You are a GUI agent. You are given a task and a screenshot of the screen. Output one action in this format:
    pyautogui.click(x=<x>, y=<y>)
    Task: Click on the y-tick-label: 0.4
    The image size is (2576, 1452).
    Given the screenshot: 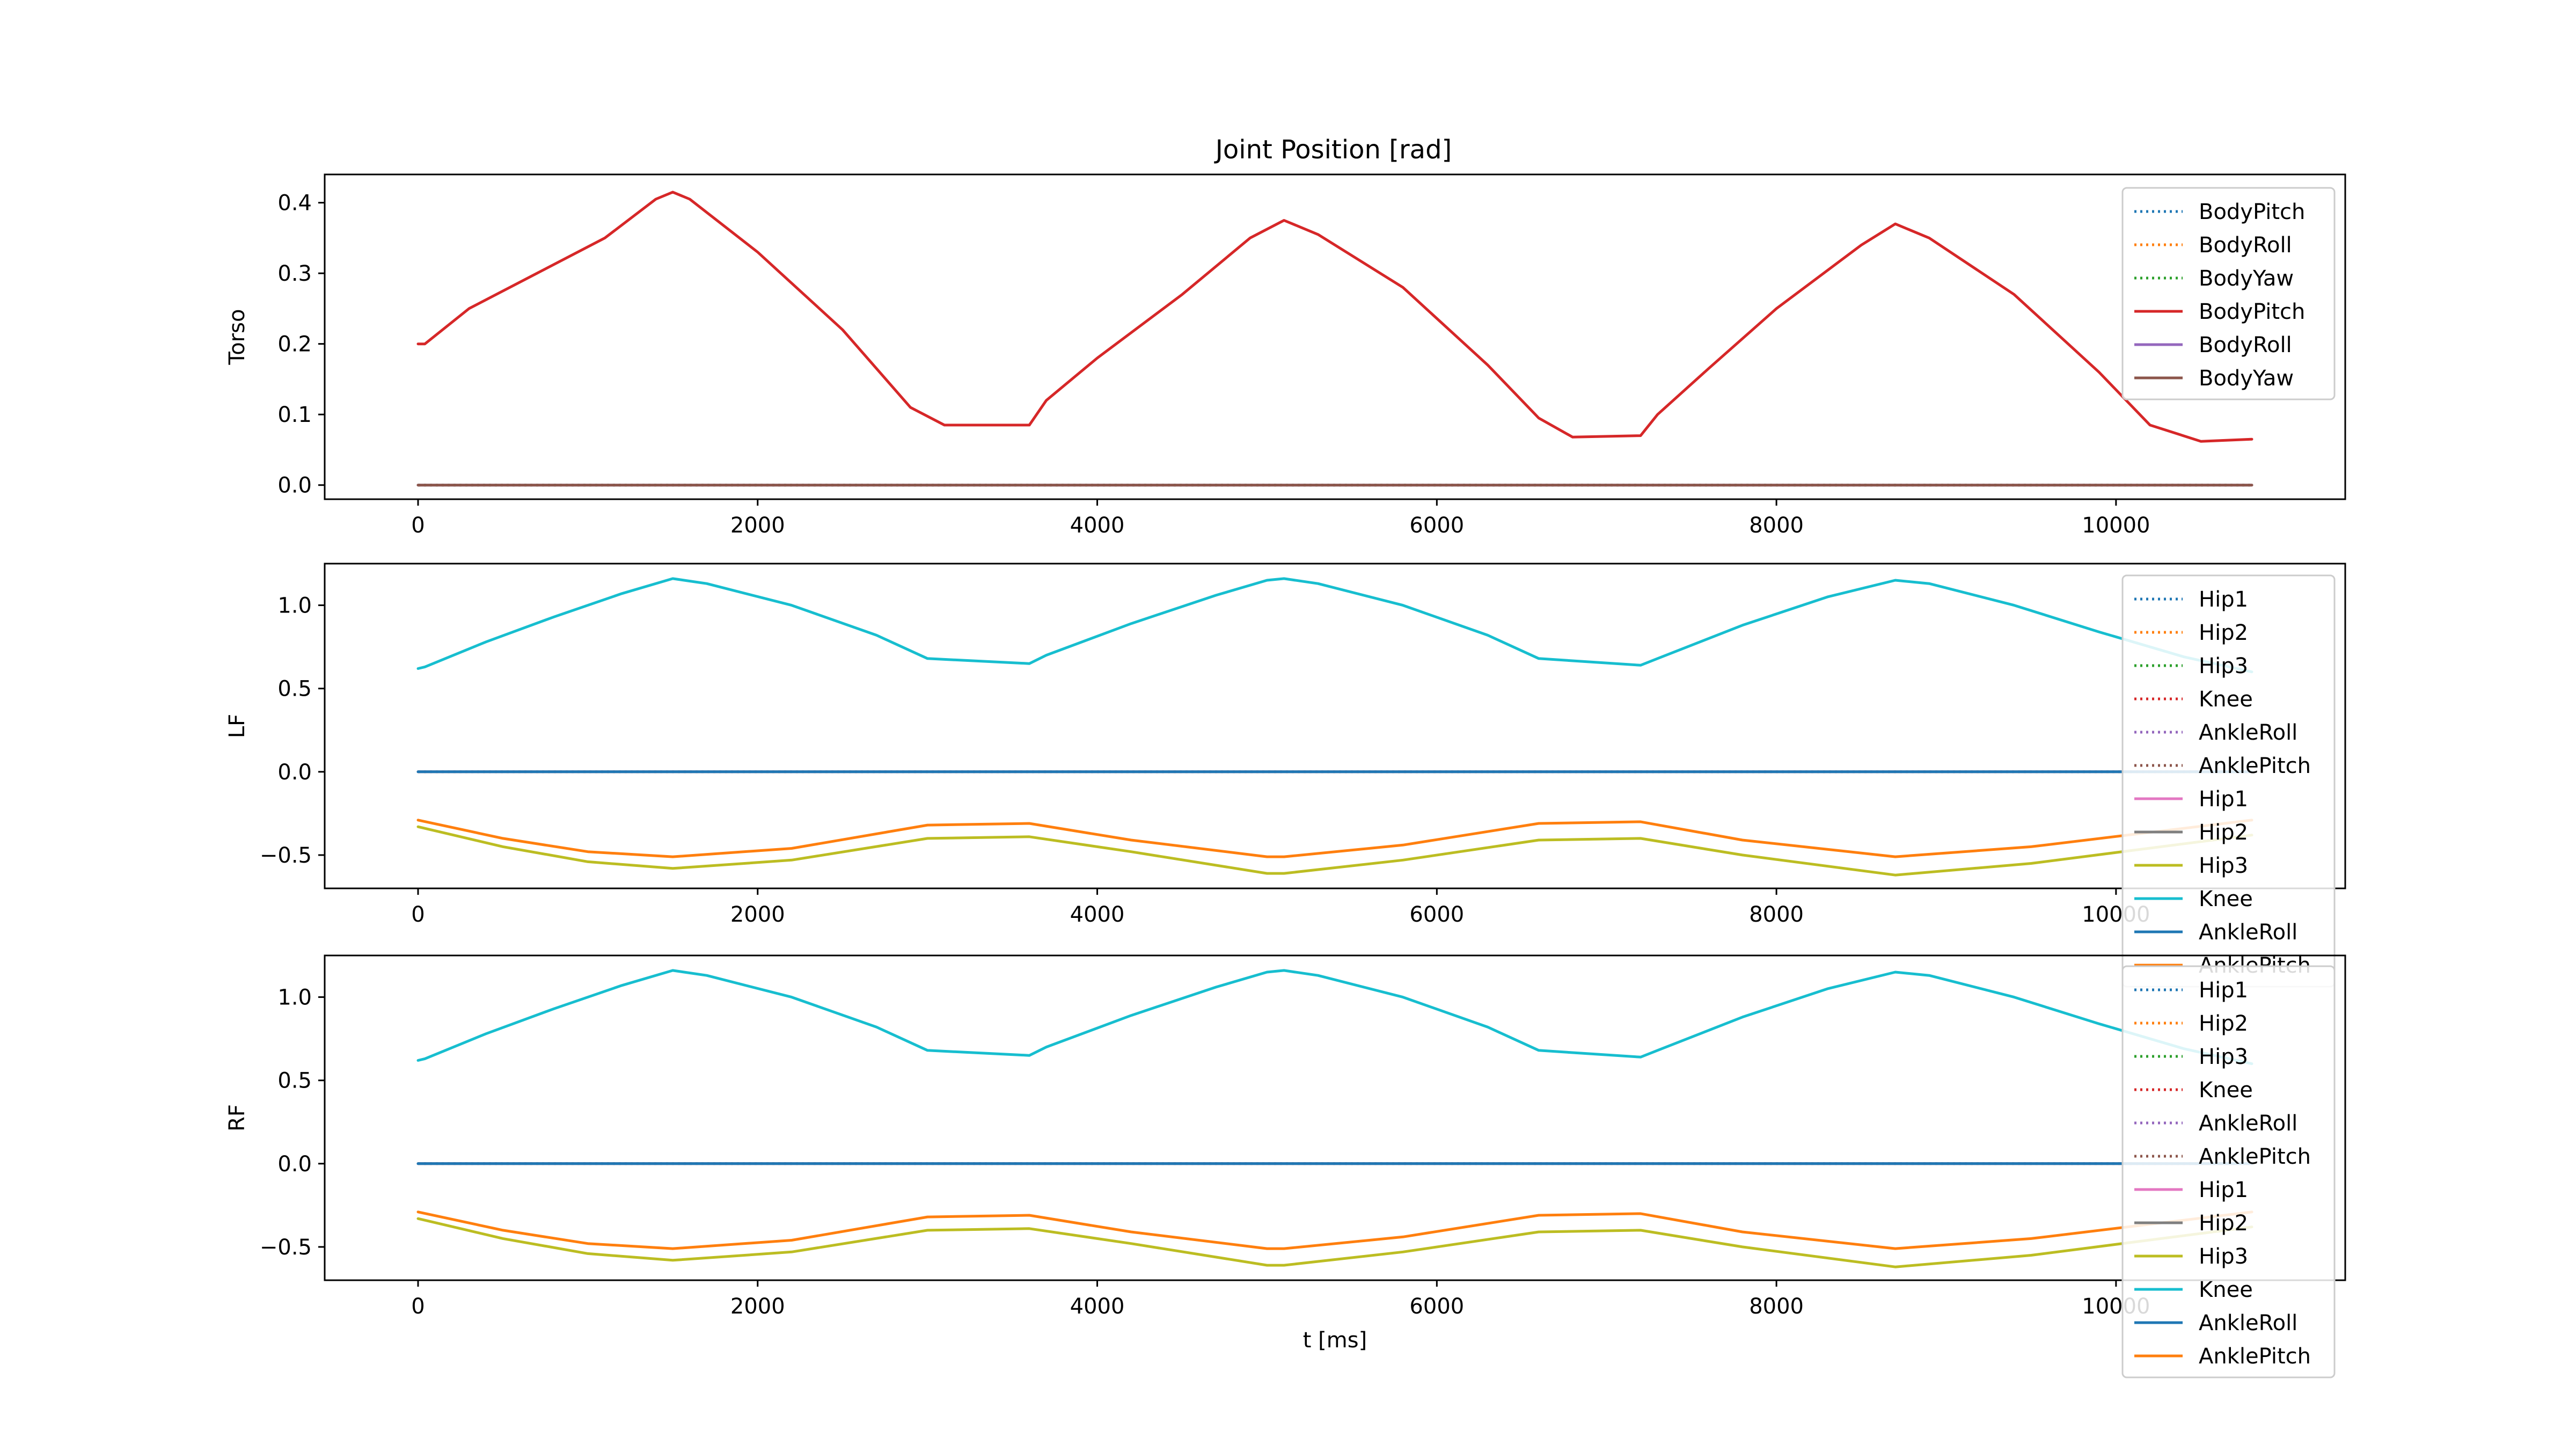 What is the action you would take?
    pyautogui.click(x=294, y=203)
    